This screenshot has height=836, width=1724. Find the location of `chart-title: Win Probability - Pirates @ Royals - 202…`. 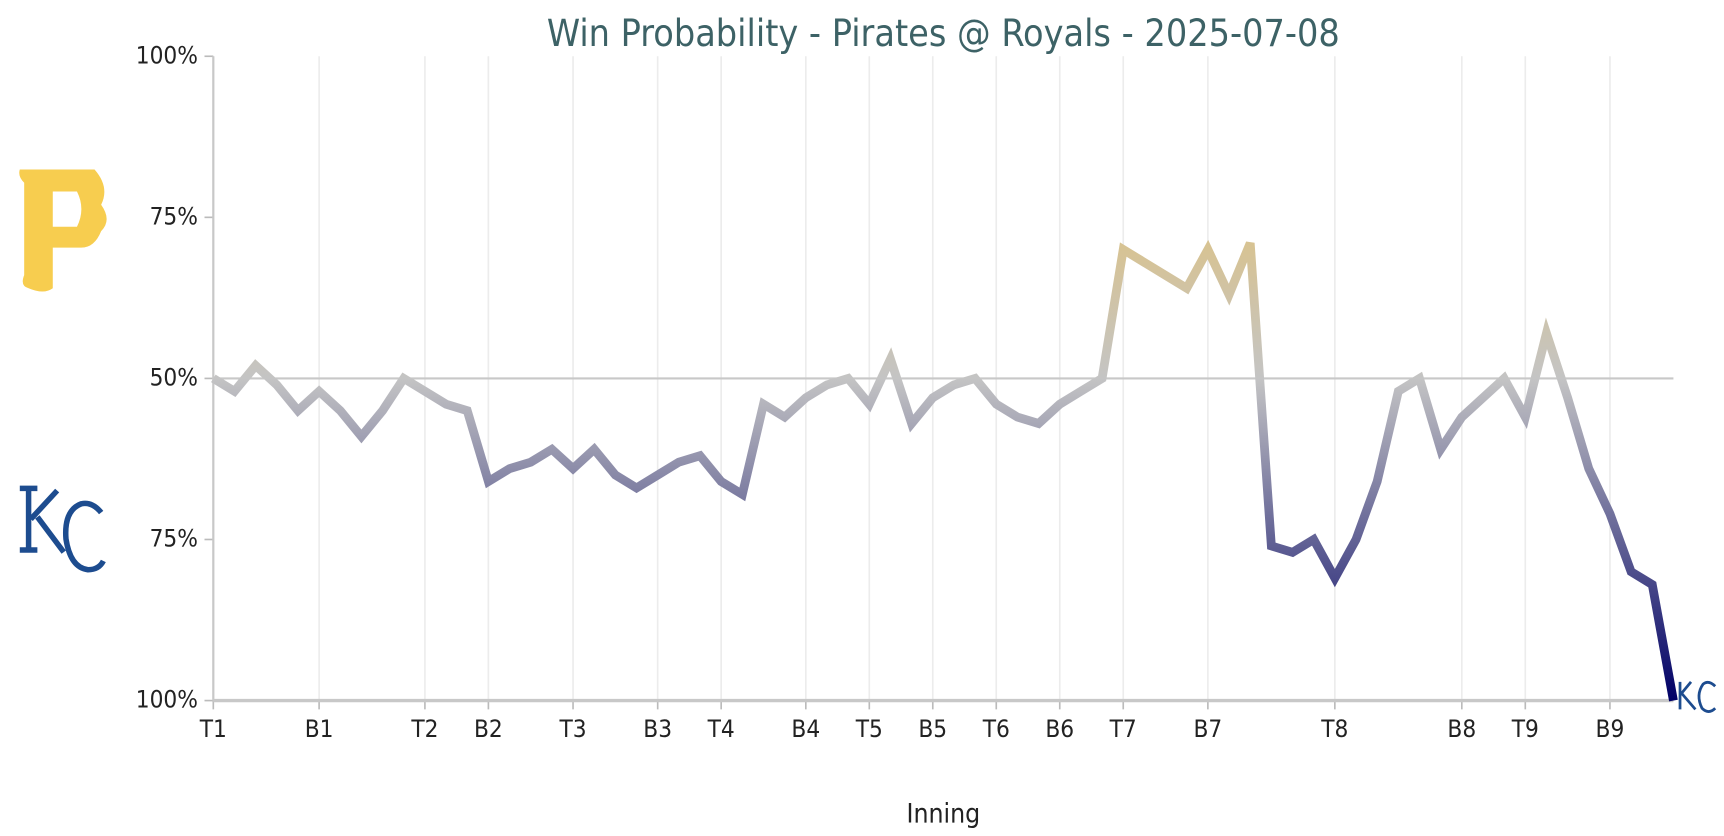

chart-title: Win Probability - Pirates @ Royals - 202… is located at coordinates (943, 33).